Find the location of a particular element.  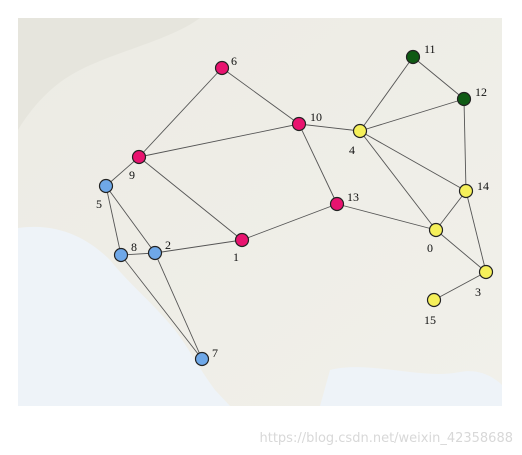

node-label: 7 is located at coordinates (215, 353).